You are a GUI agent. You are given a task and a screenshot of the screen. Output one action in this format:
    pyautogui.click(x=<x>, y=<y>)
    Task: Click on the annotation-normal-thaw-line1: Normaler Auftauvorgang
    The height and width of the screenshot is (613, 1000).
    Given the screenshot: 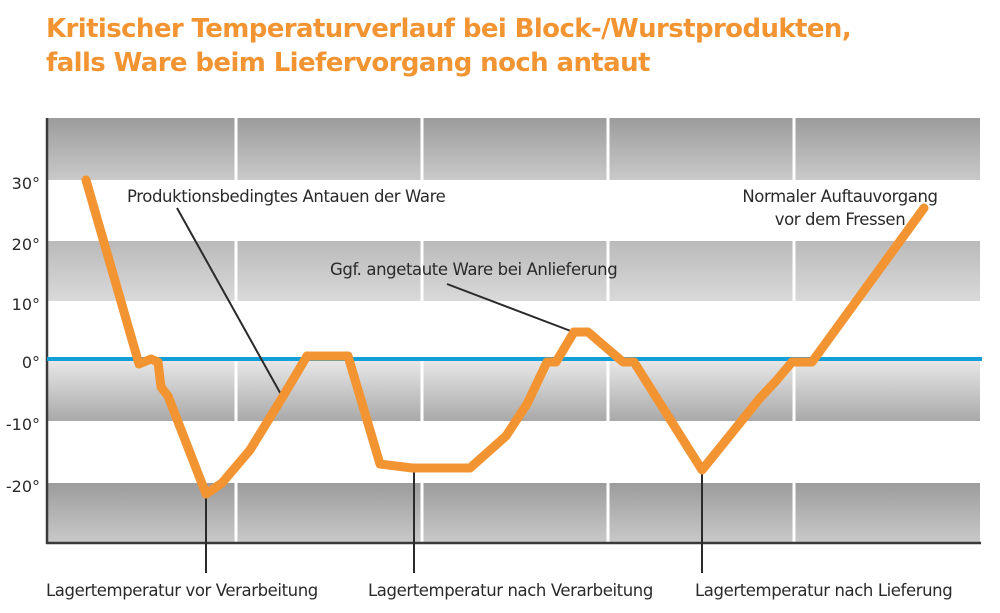 What is the action you would take?
    pyautogui.click(x=839, y=196)
    